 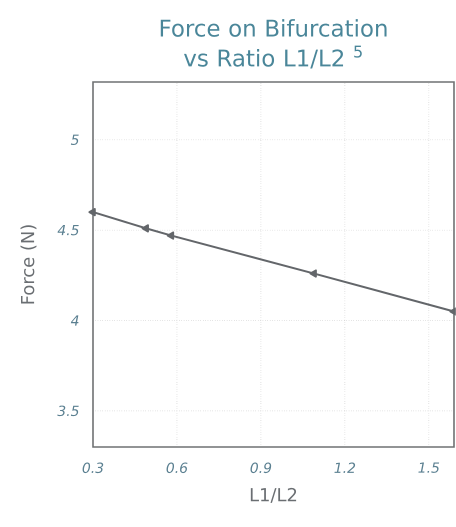 I want to click on x-tick-label: 1.5, so click(x=429, y=467).